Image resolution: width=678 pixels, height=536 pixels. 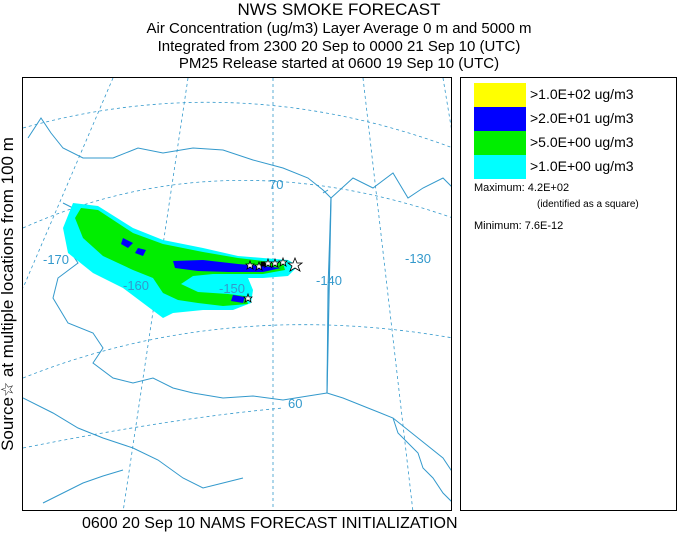 What do you see at coordinates (582, 142) in the screenshot?
I see `legend-label: >5.0E+00 ug/m3` at bounding box center [582, 142].